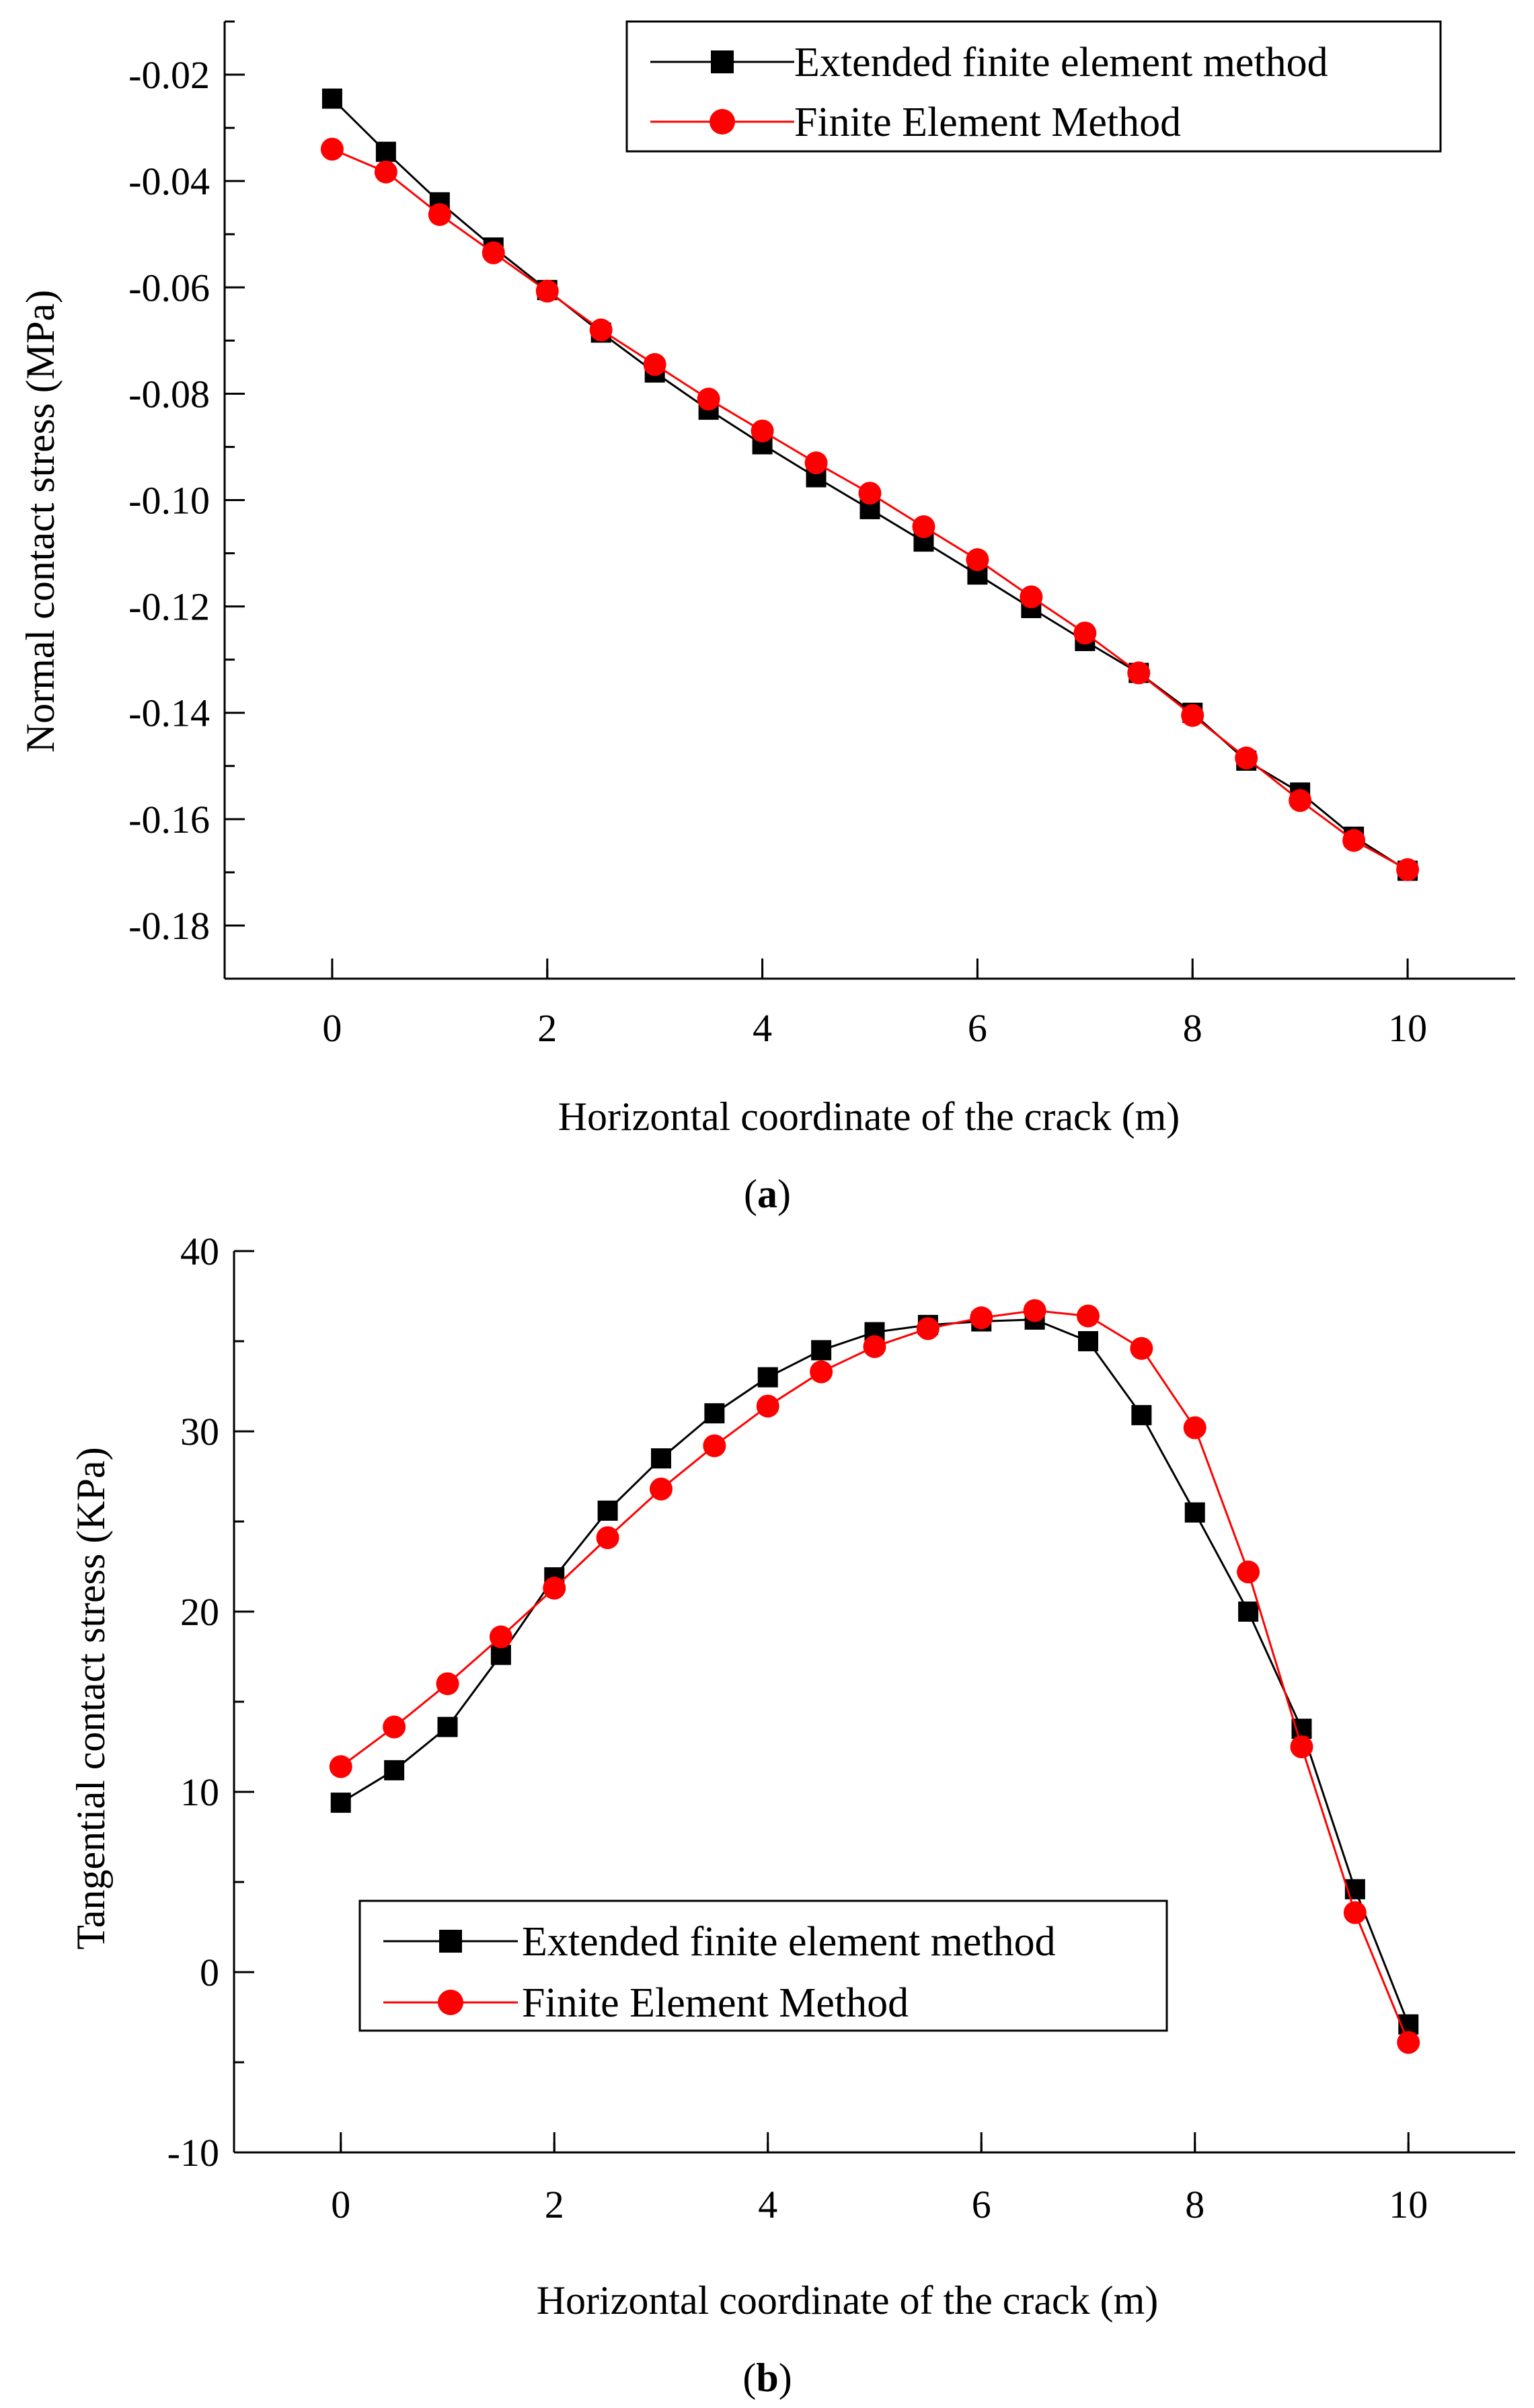  Describe the element at coordinates (789, 1942) in the screenshot. I see `chart-b-legend-label-xfem: Extended finite element method` at that location.